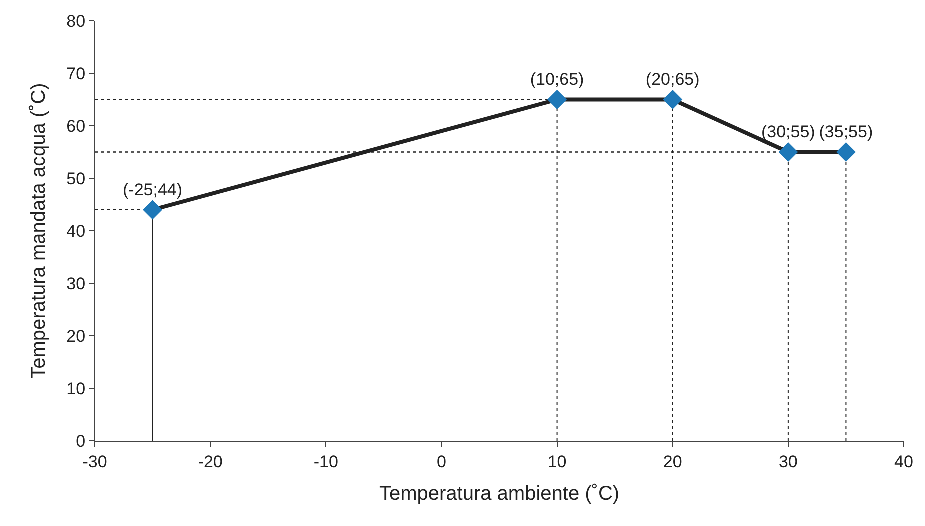 The image size is (925, 526). What do you see at coordinates (76, 231) in the screenshot?
I see `y-tick-label: 40` at bounding box center [76, 231].